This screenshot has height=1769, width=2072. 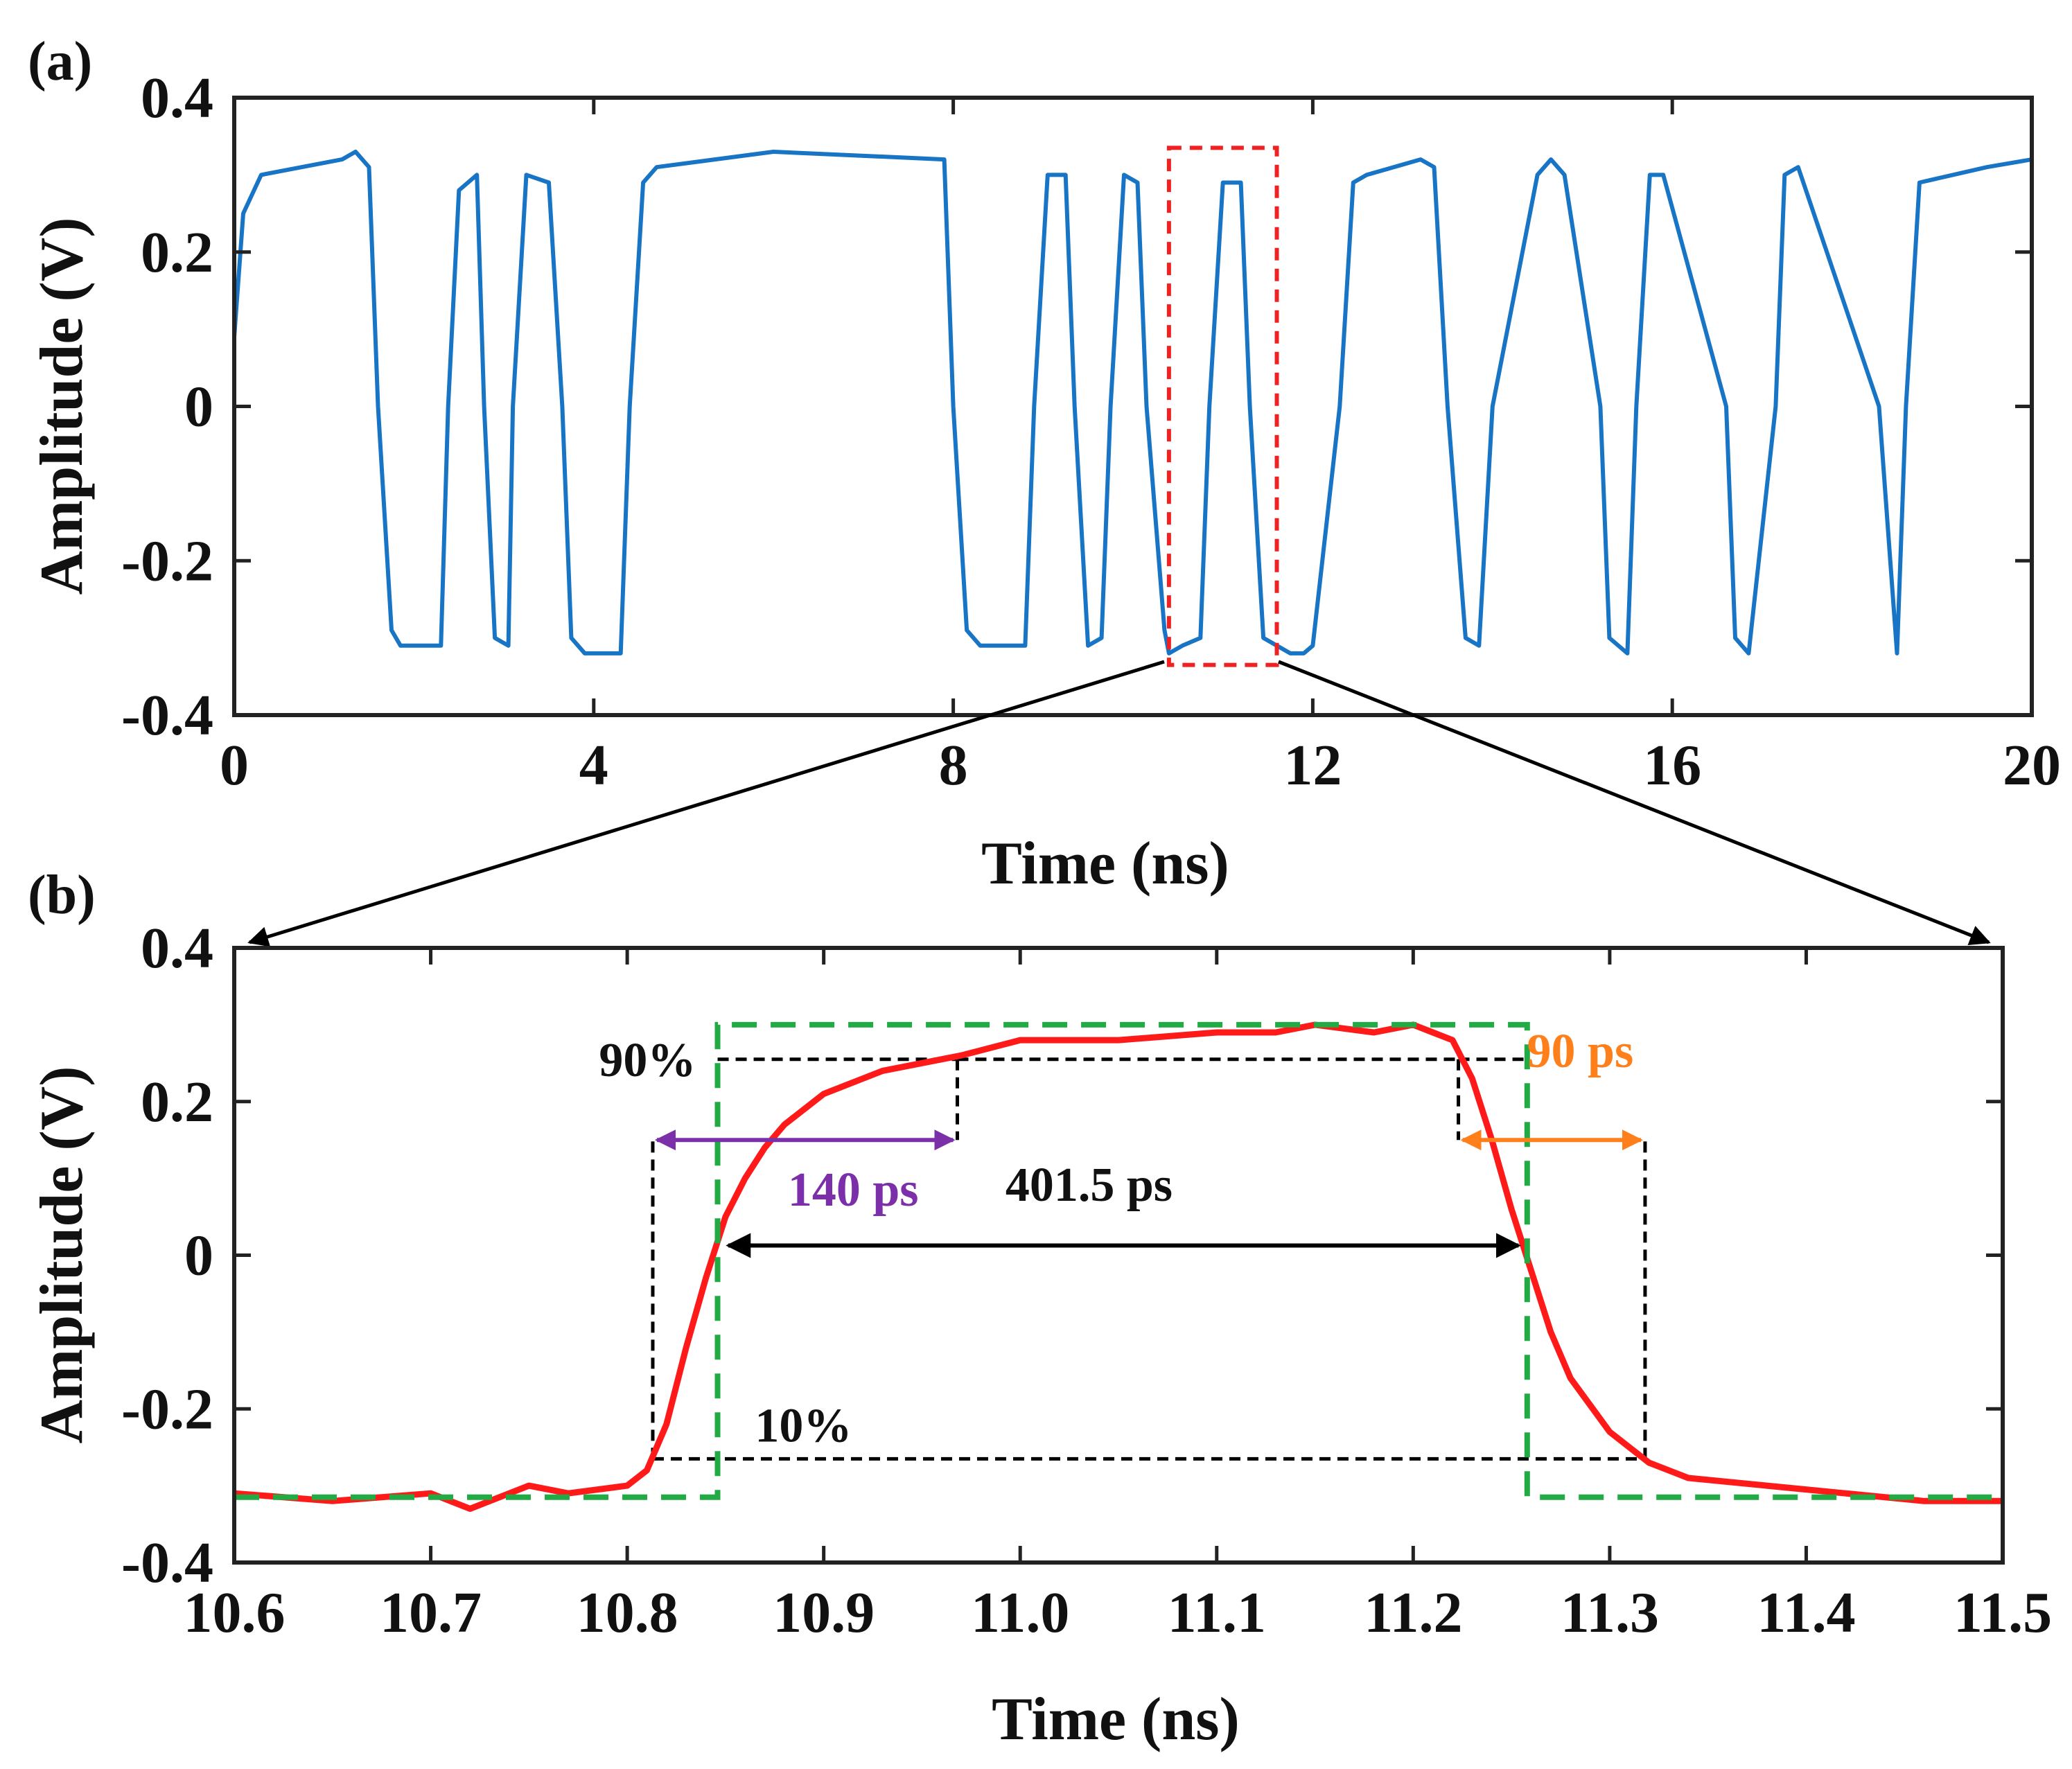 I want to click on panel-b-x-tick-label: 11.4, so click(x=1806, y=1613).